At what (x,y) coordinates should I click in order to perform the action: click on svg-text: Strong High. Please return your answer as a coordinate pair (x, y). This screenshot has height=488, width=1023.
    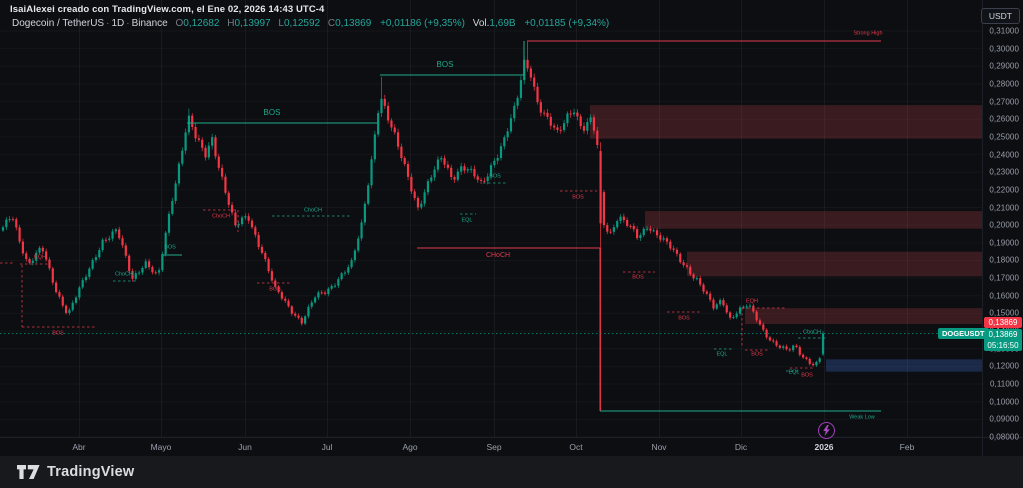
    Looking at the image, I should click on (867, 33).